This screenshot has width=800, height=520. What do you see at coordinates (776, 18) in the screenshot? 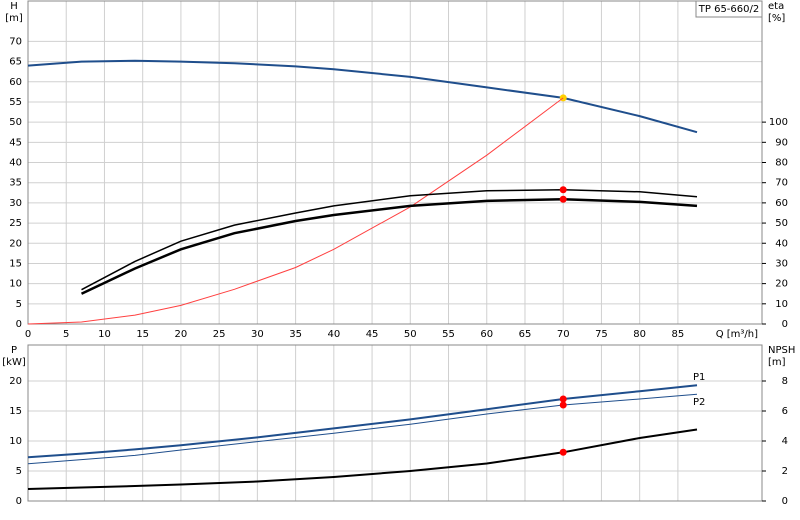
I see `y2-unit: [%]` at bounding box center [776, 18].